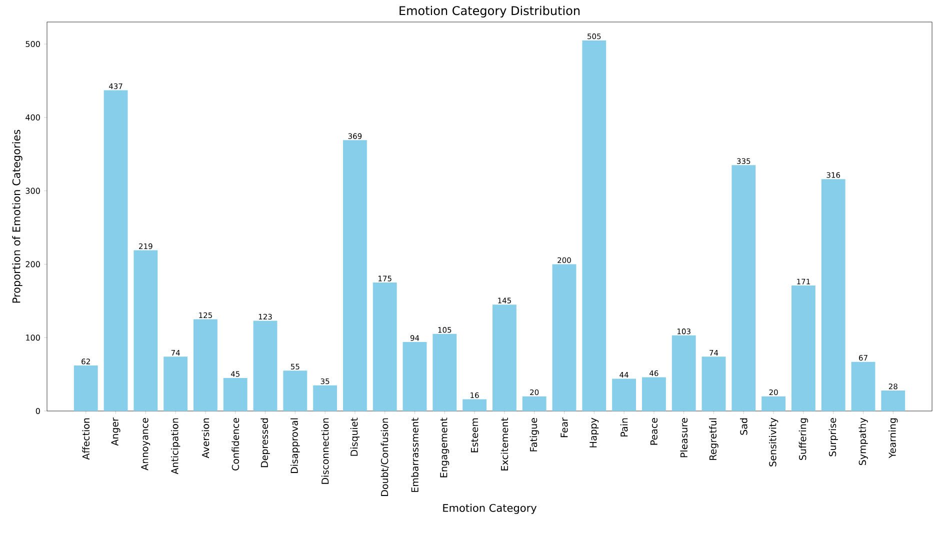 Image resolution: width=933 pixels, height=533 pixels. Describe the element at coordinates (863, 442) in the screenshot. I see `x-tick-label: Sympathy` at that location.